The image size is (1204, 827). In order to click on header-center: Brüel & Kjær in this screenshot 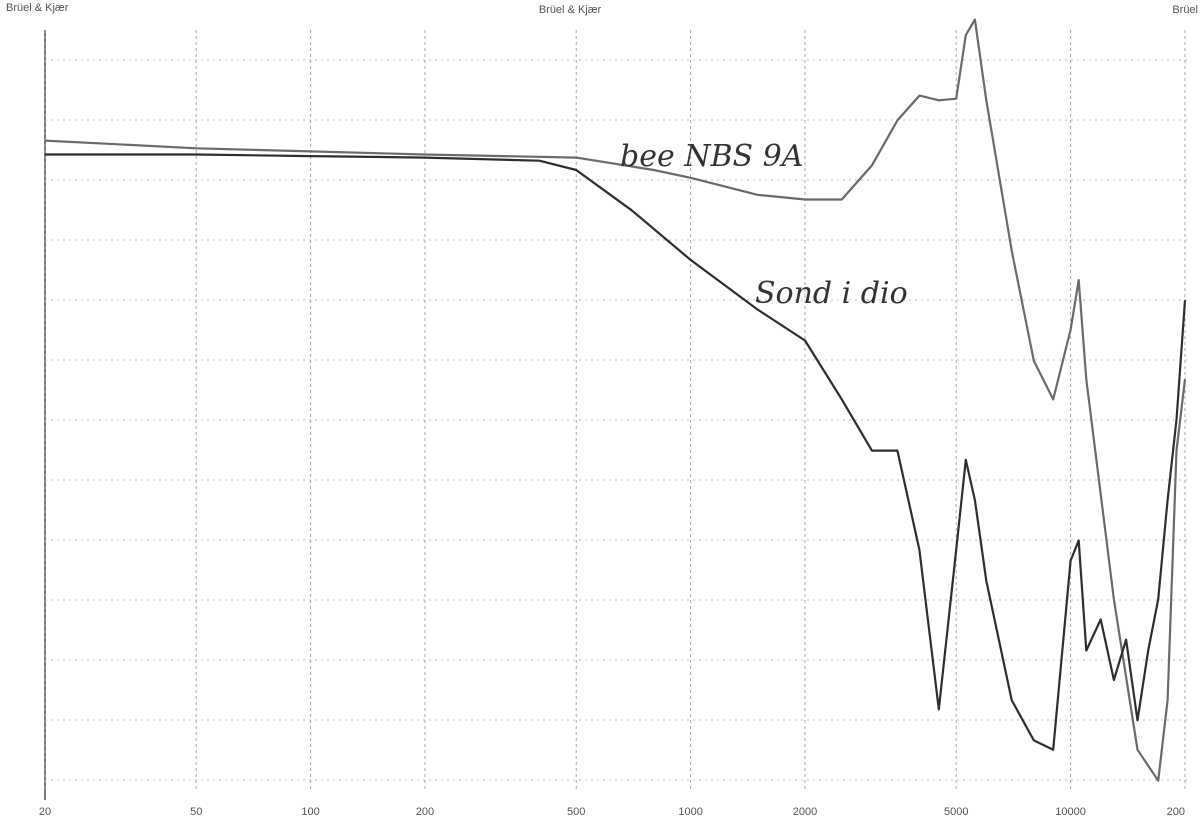, I will do `click(570, 10)`.